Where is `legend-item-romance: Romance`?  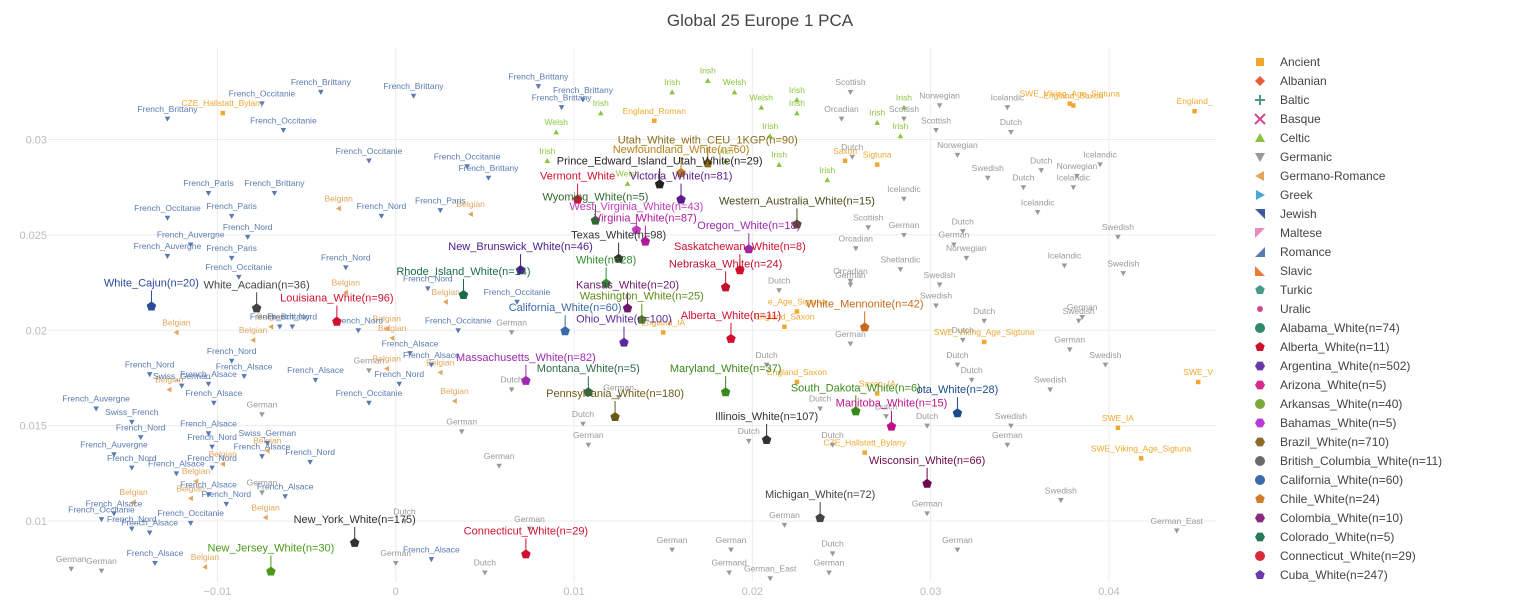 legend-item-romance: Romance is located at coordinates (1293, 252).